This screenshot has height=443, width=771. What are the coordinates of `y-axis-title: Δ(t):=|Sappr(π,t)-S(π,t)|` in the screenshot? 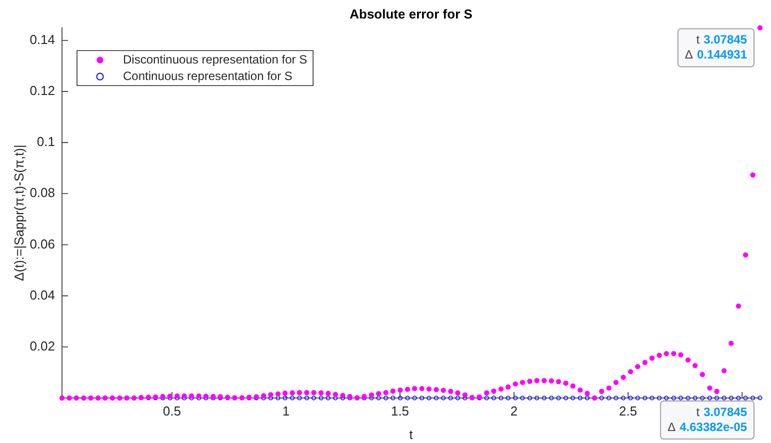 It's located at (18, 212).